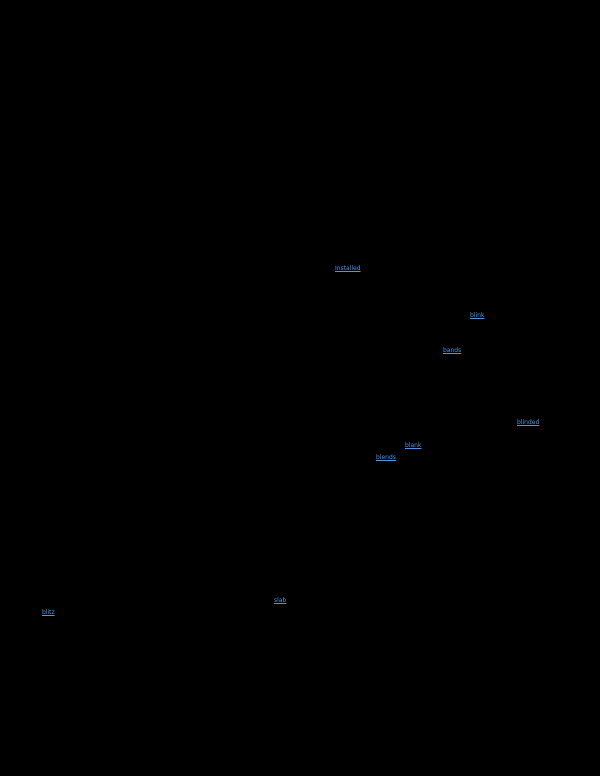 This screenshot has width=600, height=776. I want to click on hyperlink: blink, so click(477, 315).